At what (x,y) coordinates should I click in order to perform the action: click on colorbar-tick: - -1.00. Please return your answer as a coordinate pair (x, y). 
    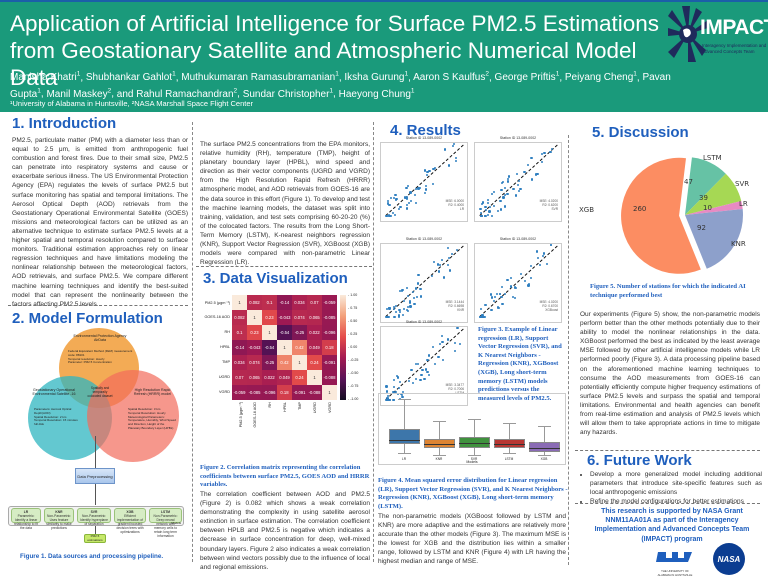
    Looking at the image, I should click on (353, 399).